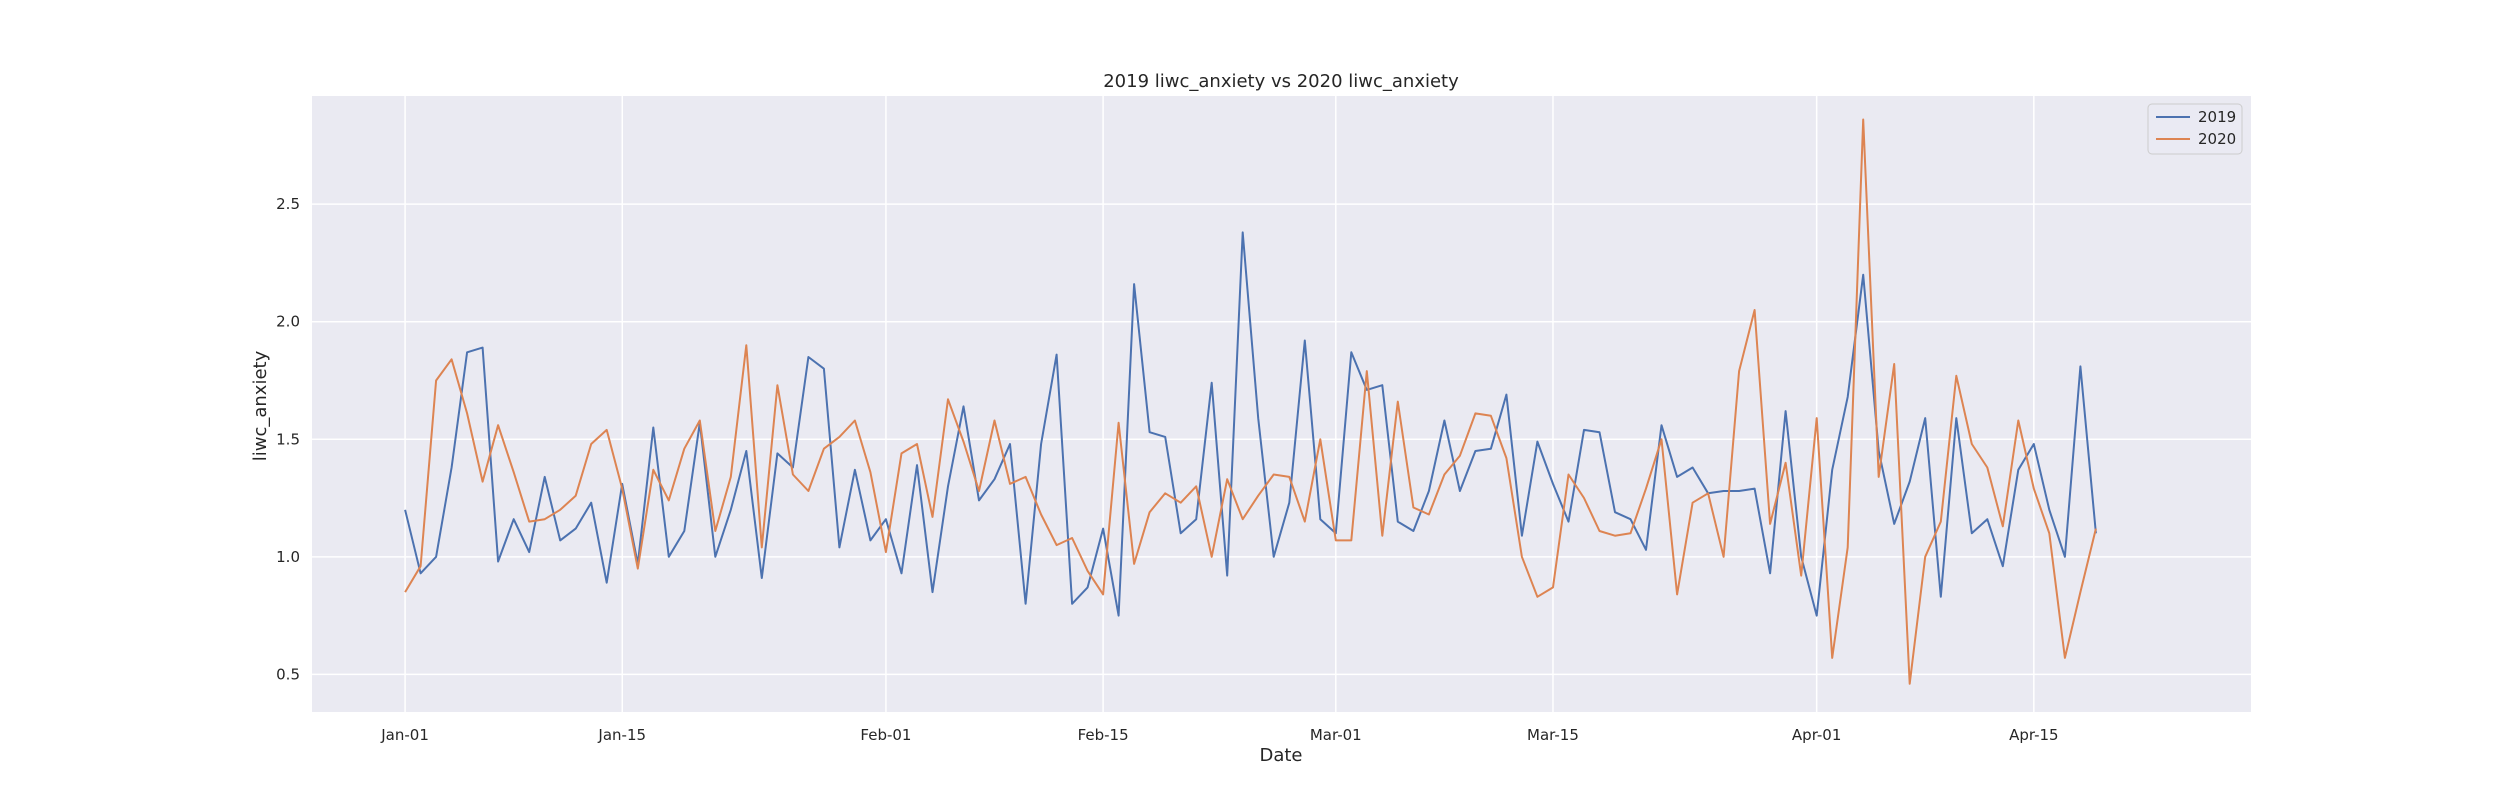 This screenshot has width=2500, height=800. I want to click on y-tick-label: 1.0, so click(288, 557).